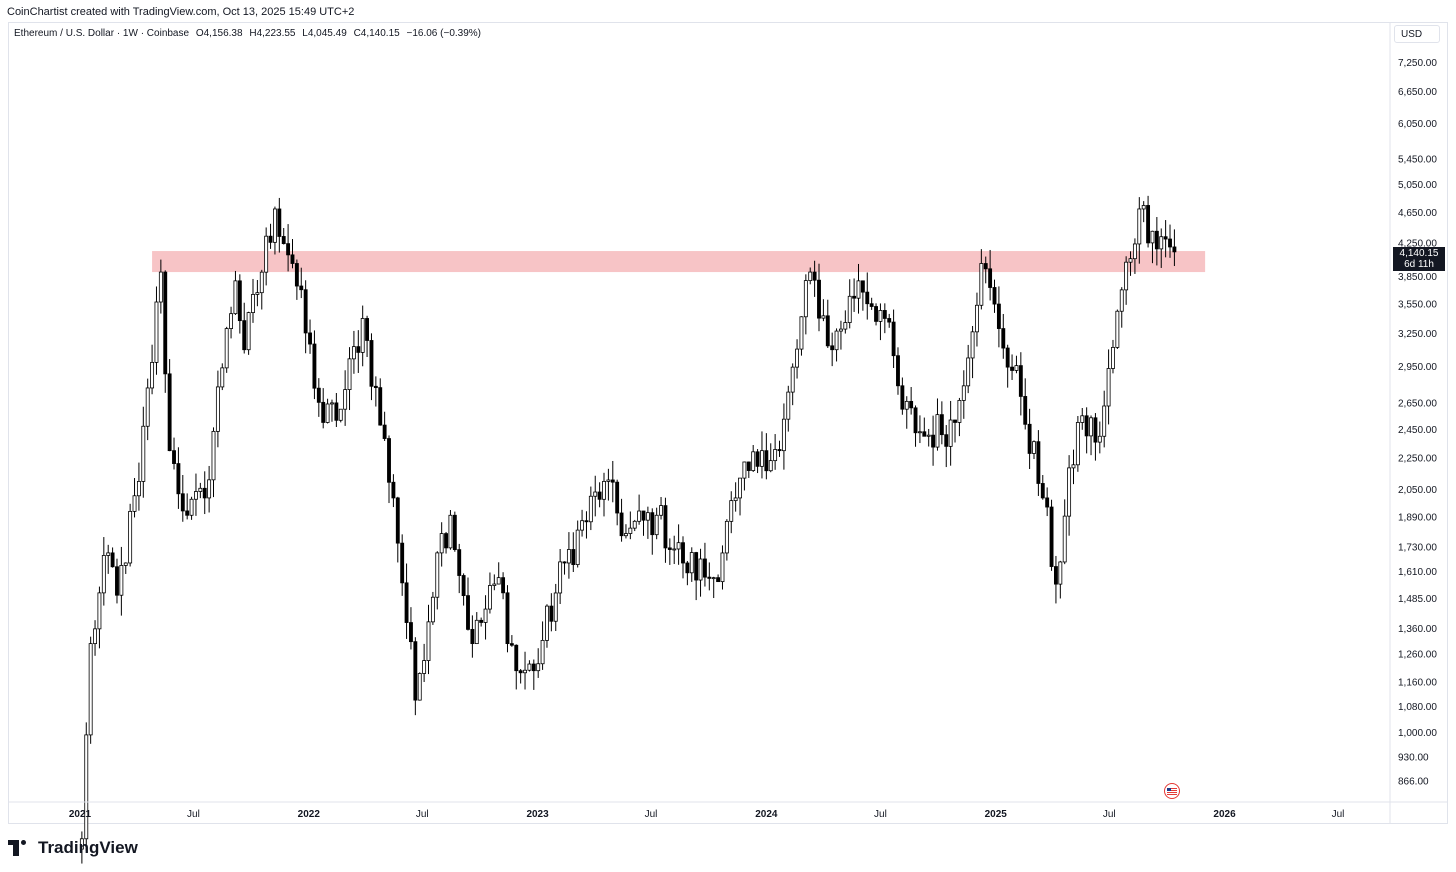 Image resolution: width=1456 pixels, height=872 pixels. Describe the element at coordinates (679, 262) in the screenshot. I see `resistance-zone` at that location.